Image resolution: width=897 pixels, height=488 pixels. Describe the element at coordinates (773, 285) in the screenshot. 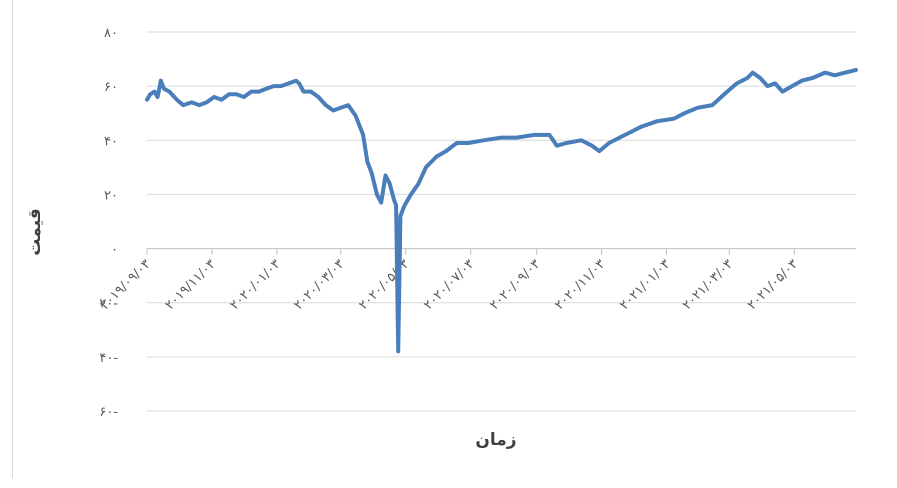

I see `x-tick-label-10: ۲۰۲۱/۰۵/۰۳` at that location.